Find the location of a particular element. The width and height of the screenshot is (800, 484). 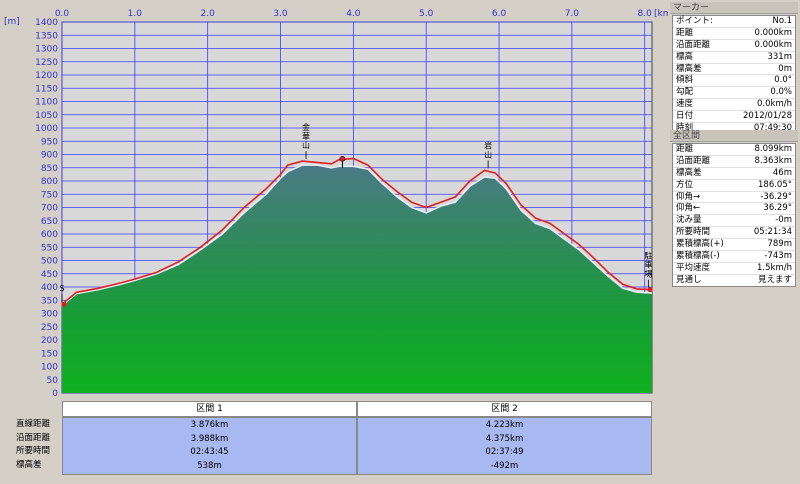

info-value: 8.363km is located at coordinates (773, 160).